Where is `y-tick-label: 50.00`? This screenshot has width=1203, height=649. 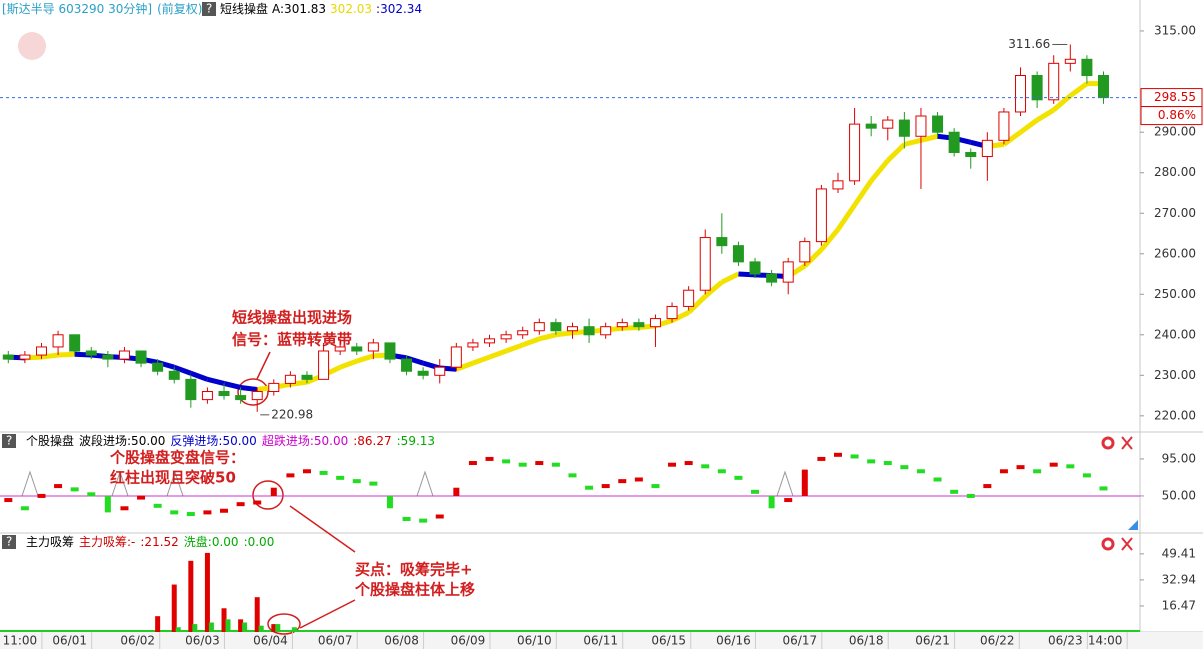
y-tick-label: 50.00 is located at coordinates (1179, 495).